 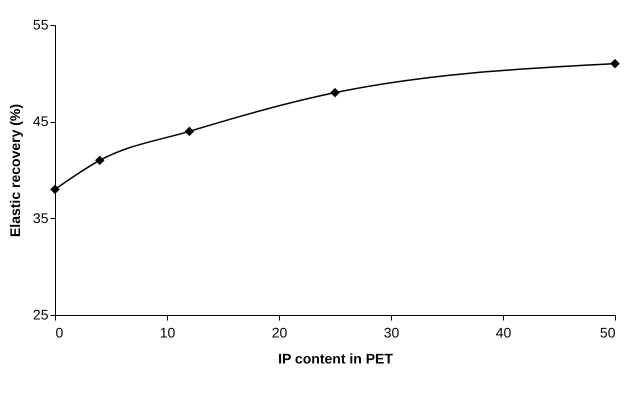 I want to click on y-tick-label: 25, so click(x=40, y=314).